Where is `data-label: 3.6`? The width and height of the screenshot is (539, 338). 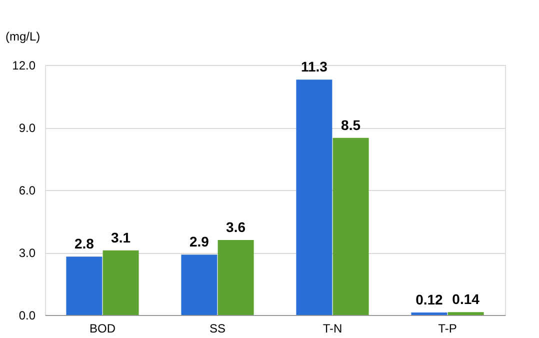
data-label: 3.6 is located at coordinates (236, 227).